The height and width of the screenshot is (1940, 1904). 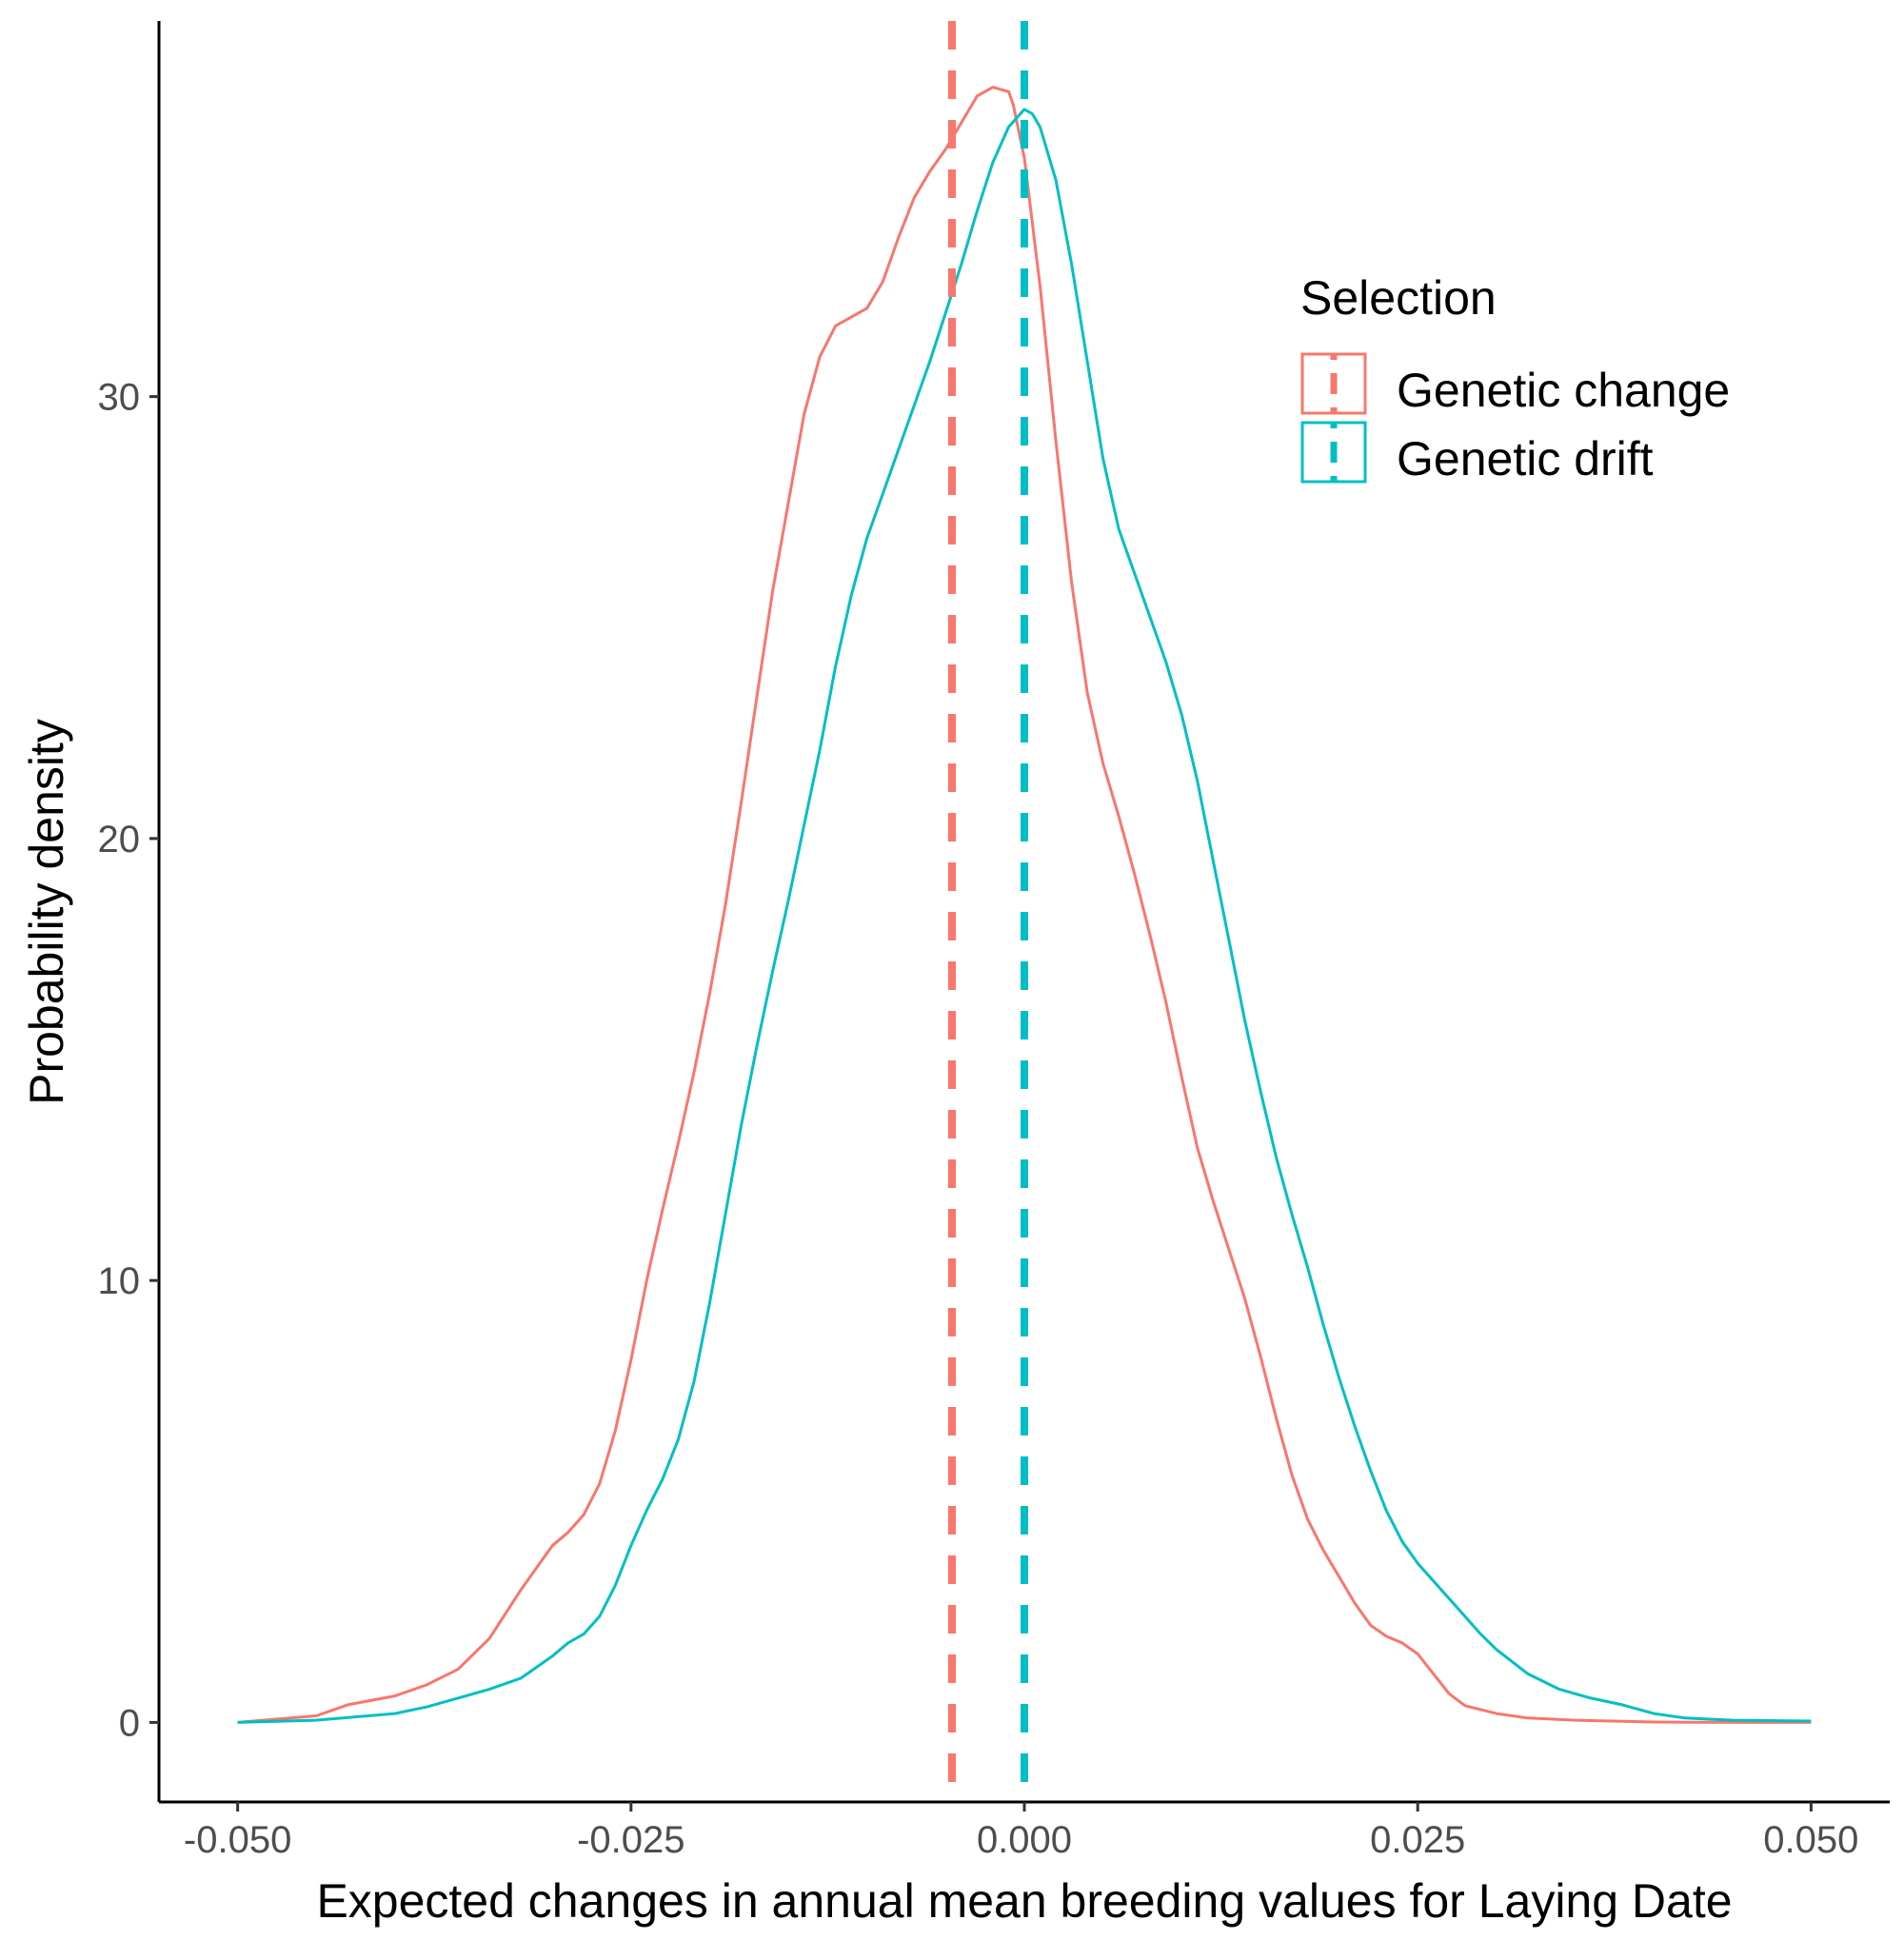 I want to click on y-axis-title: Probability density, so click(x=46, y=912).